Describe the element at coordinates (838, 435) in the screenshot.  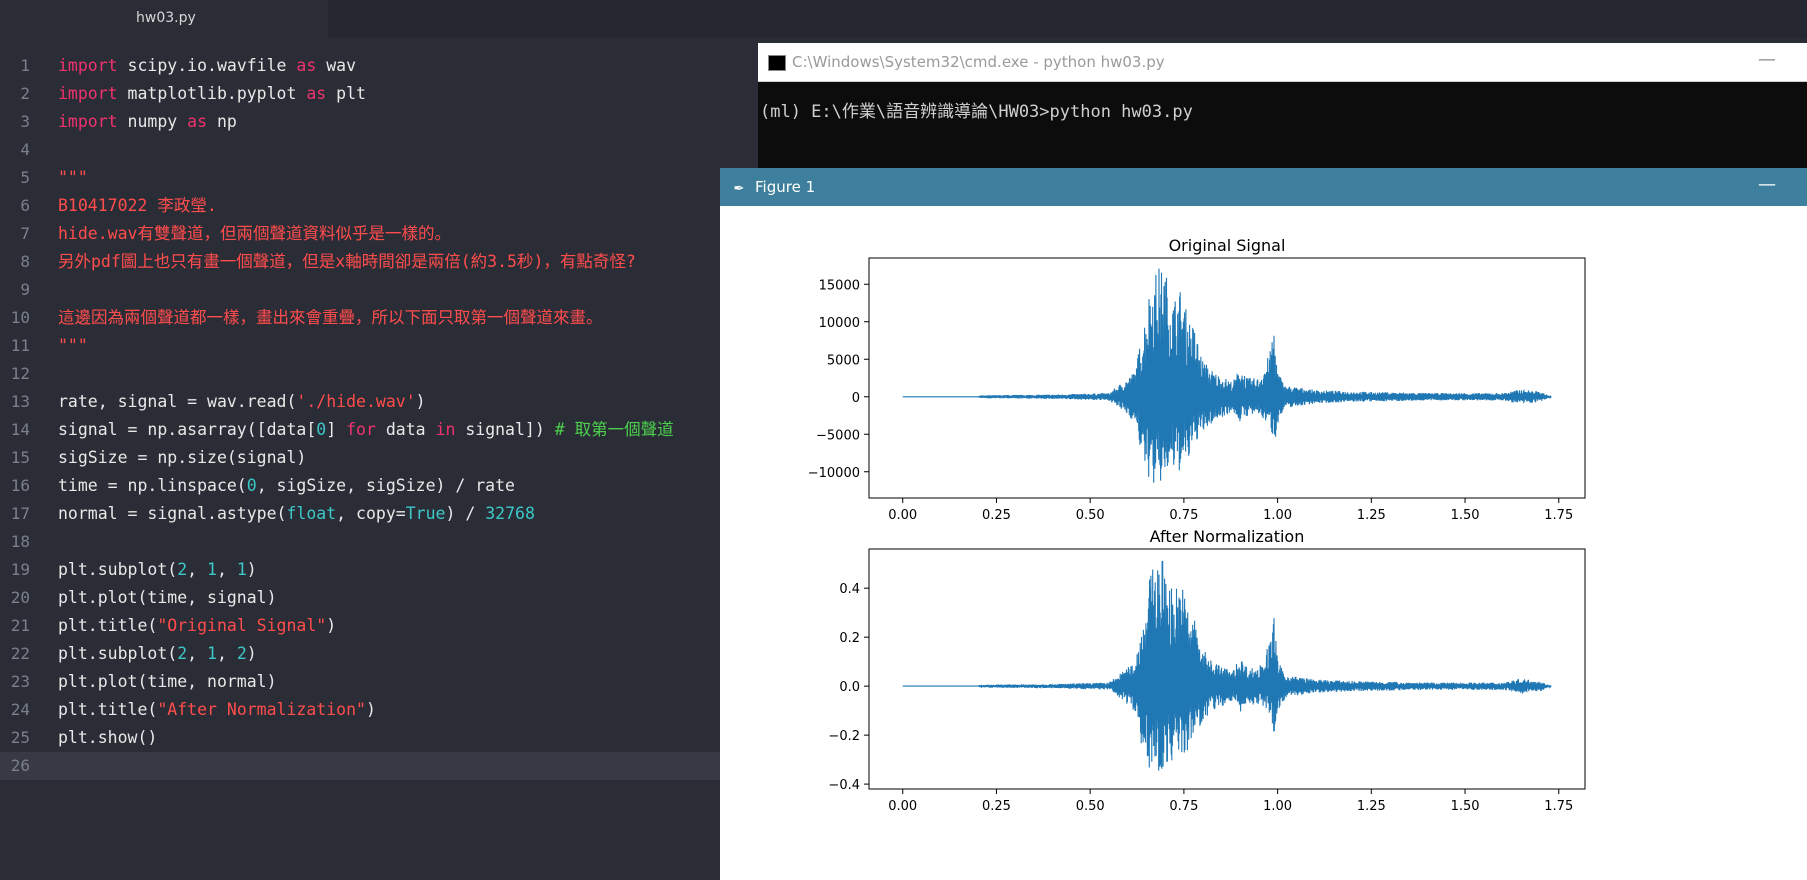
I see `y-tick-label: −5000` at that location.